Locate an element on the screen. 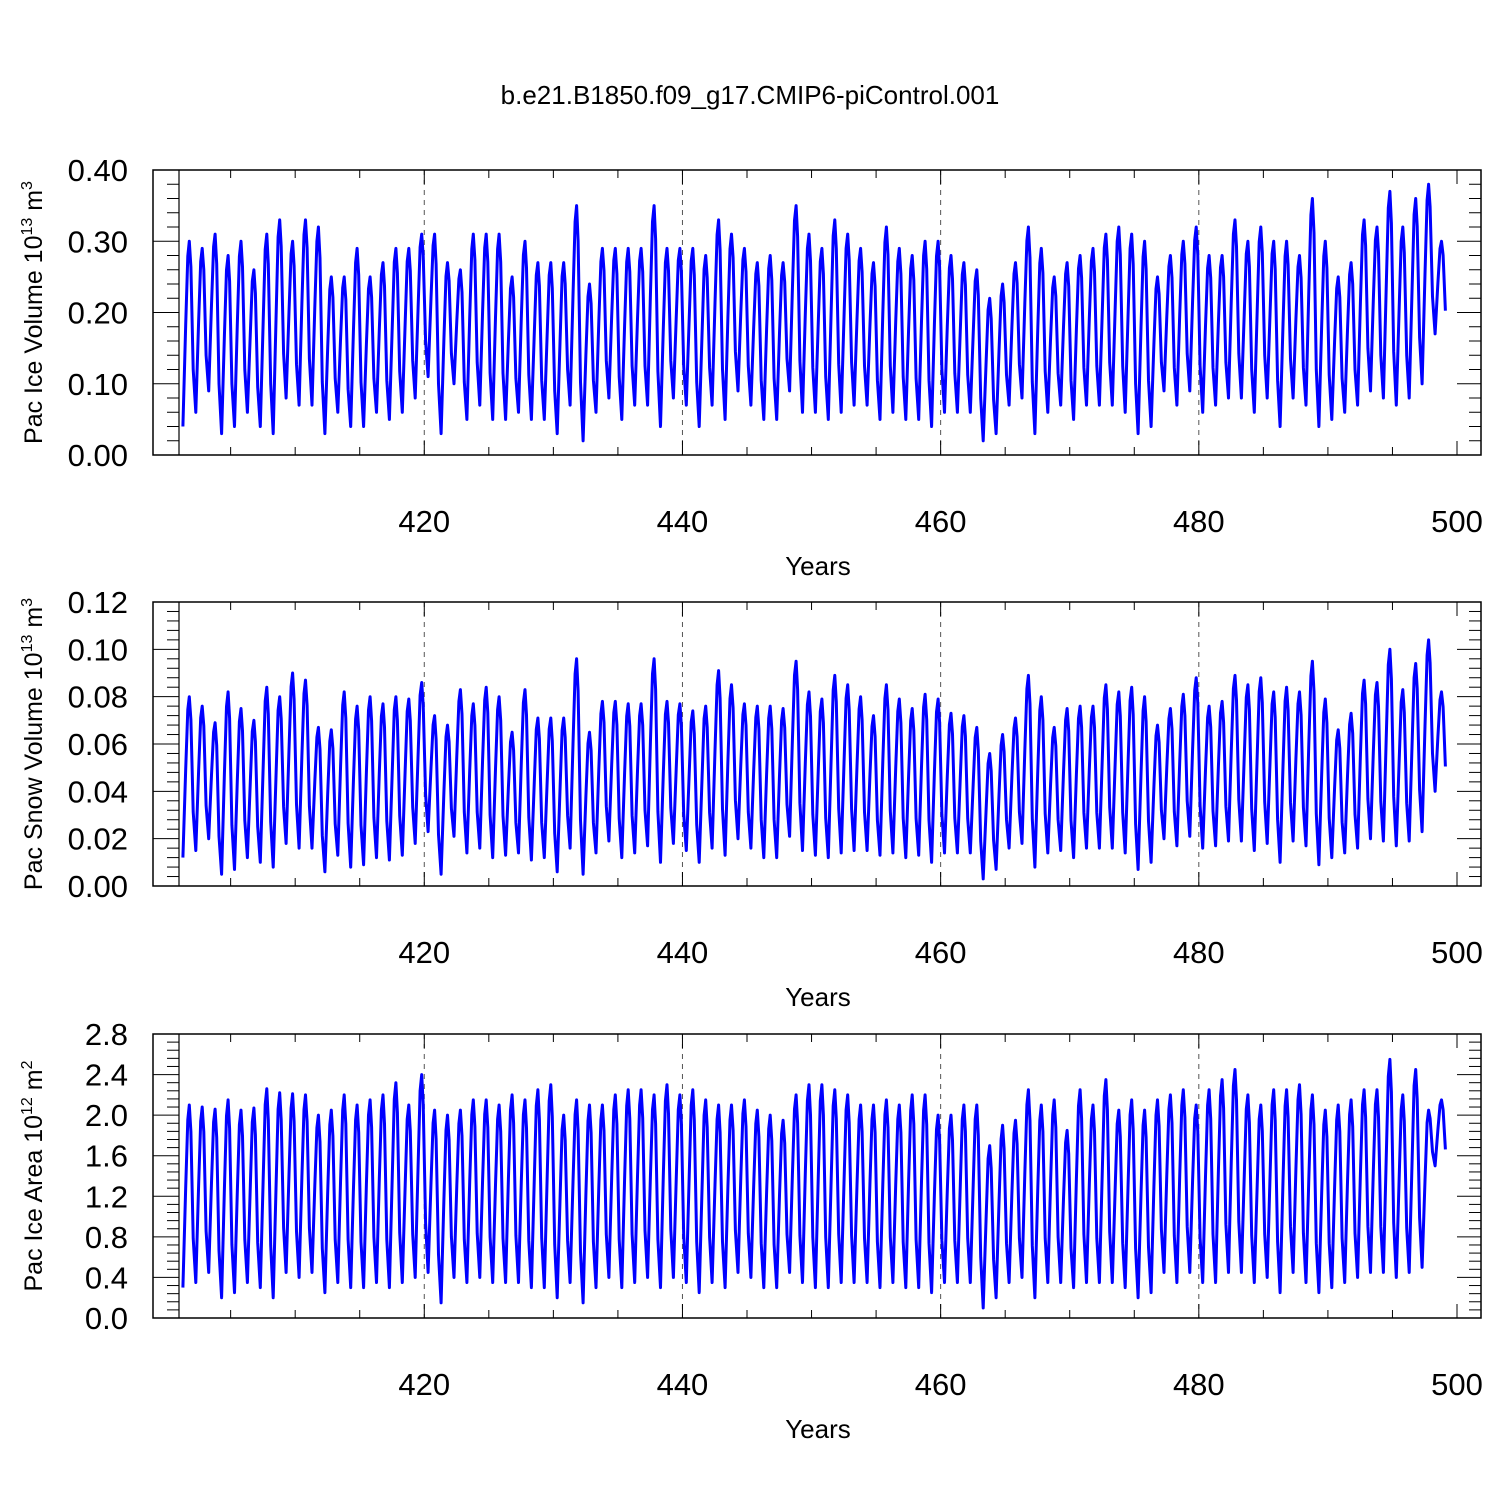  figure-title: b.e21.B1850.f09_g17.CMIP6-piControl.001 is located at coordinates (750, 95).